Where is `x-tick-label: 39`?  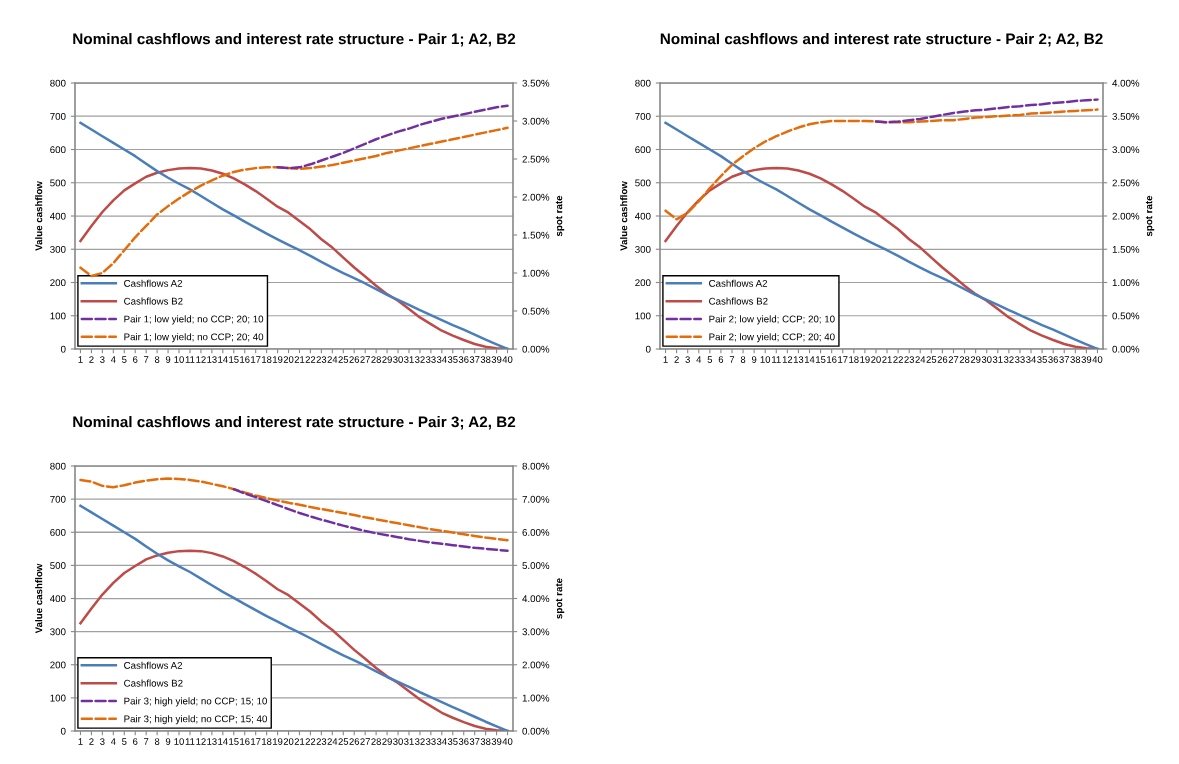 x-tick-label: 39 is located at coordinates (496, 359).